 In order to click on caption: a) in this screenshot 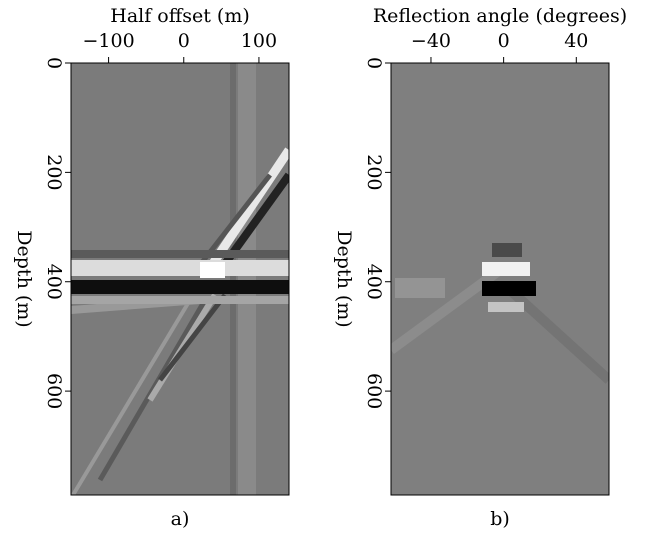, I will do `click(180, 519)`.